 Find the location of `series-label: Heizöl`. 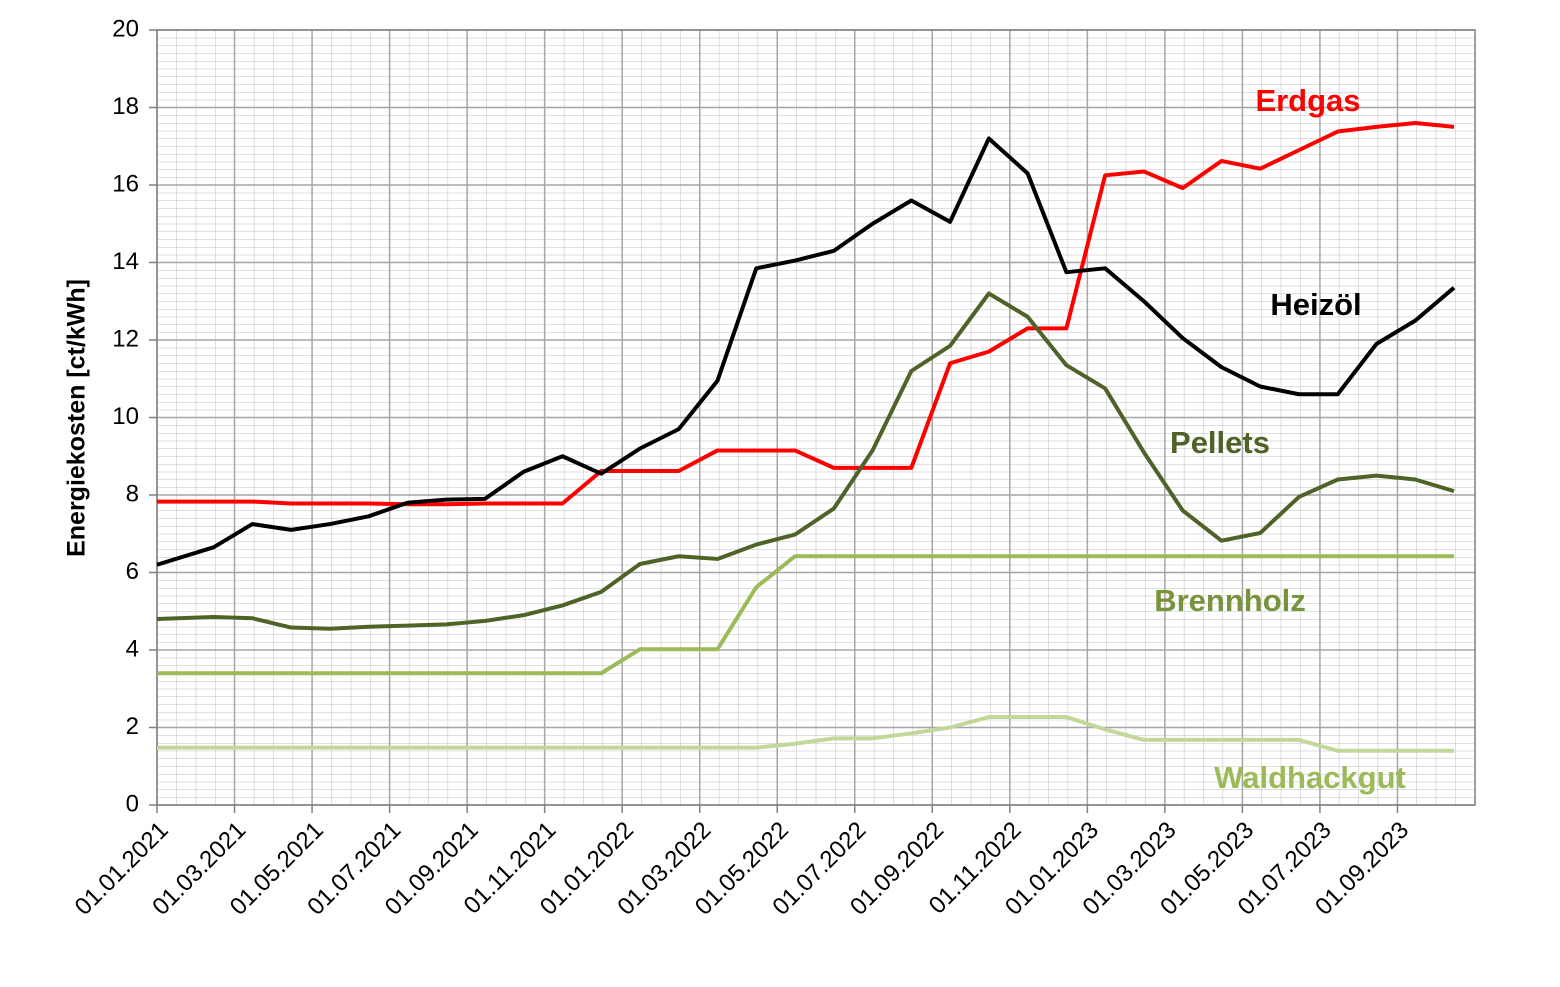

series-label: Heizöl is located at coordinates (1315, 304).